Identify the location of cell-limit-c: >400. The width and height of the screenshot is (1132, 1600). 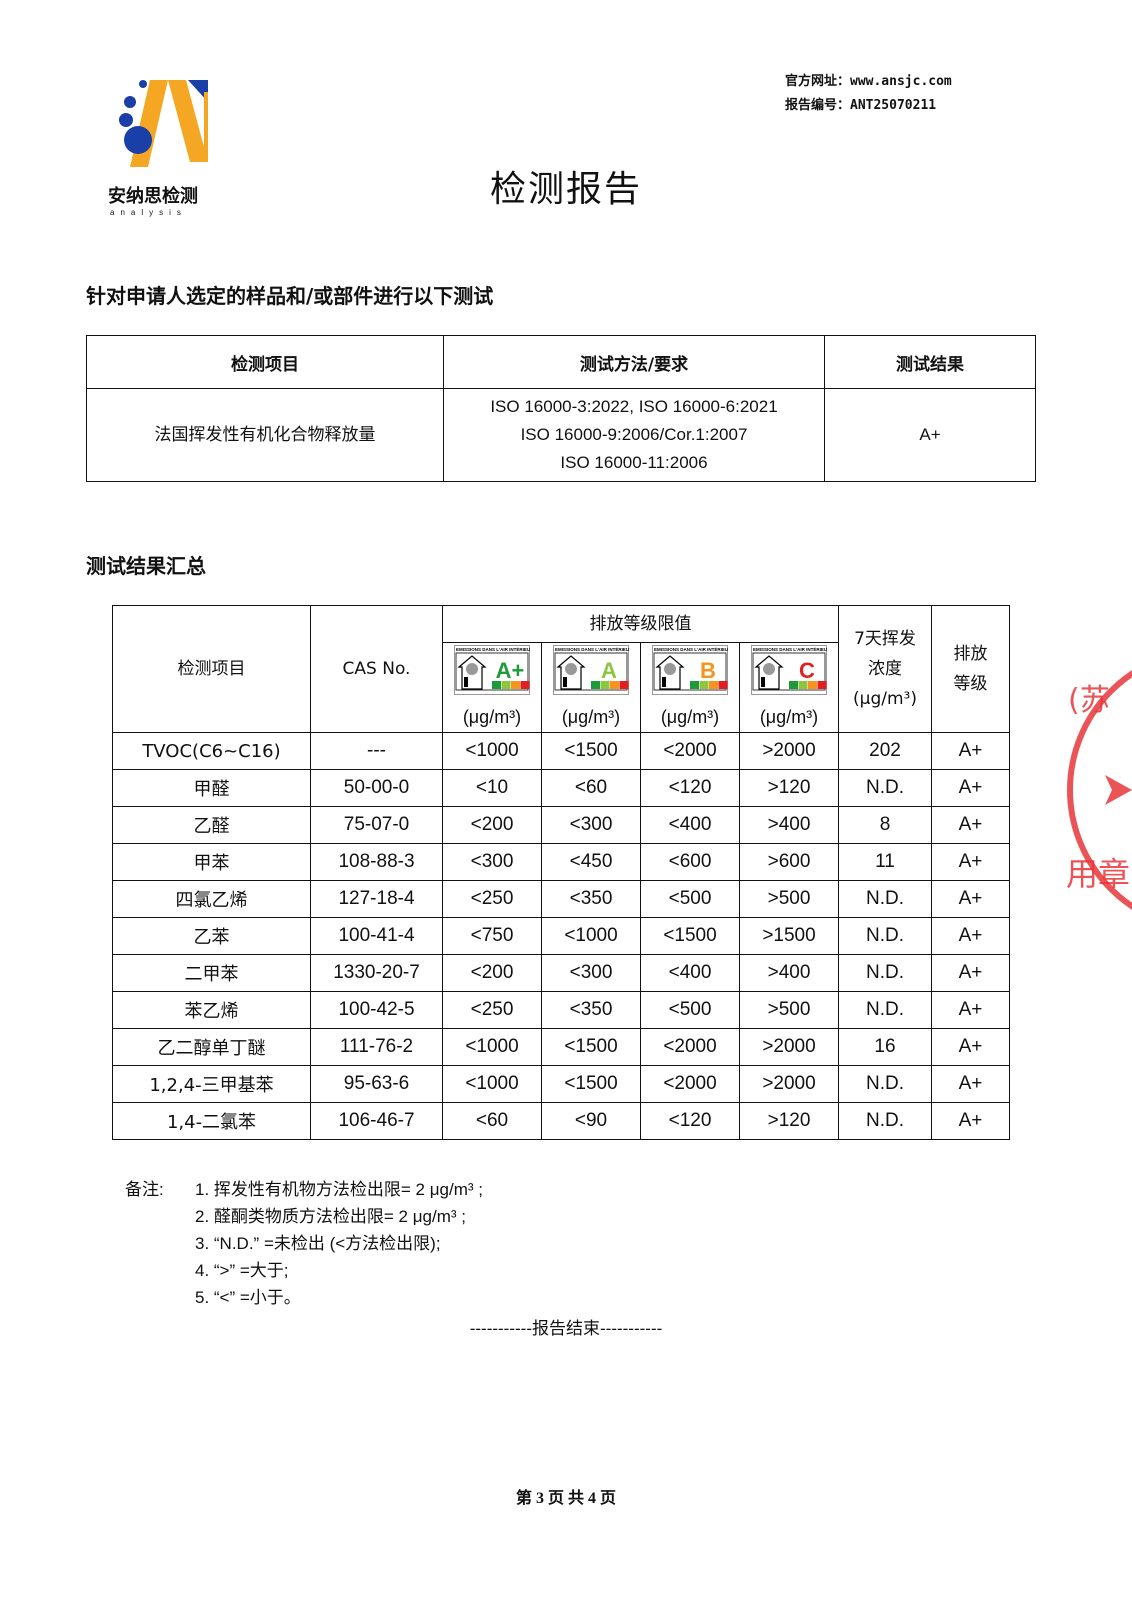
(789, 825).